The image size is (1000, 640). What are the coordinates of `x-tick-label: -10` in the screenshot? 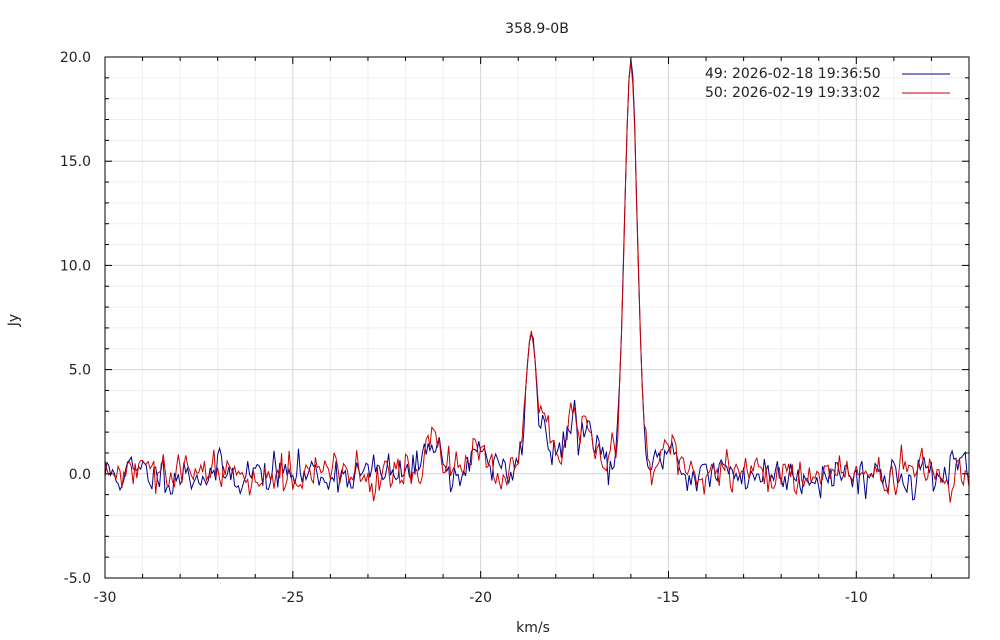 It's located at (856, 598).